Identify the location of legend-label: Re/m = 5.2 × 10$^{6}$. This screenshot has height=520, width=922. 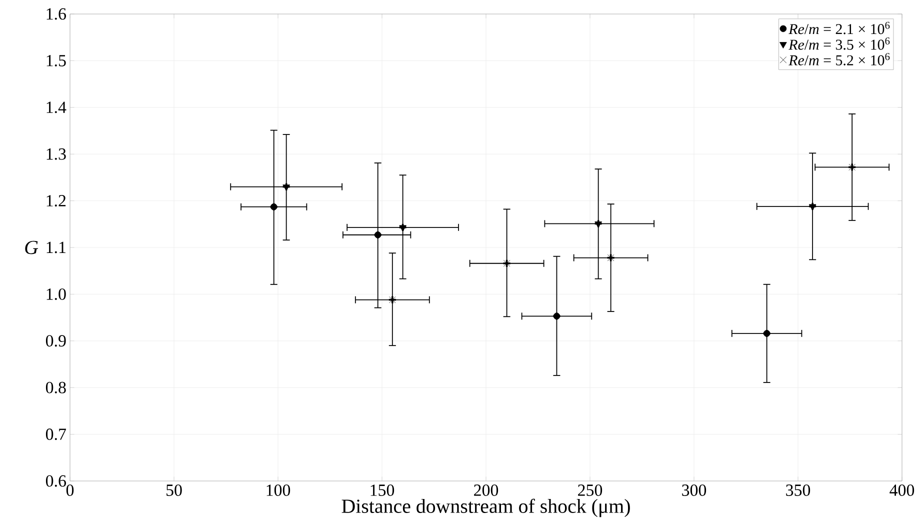
(839, 59).